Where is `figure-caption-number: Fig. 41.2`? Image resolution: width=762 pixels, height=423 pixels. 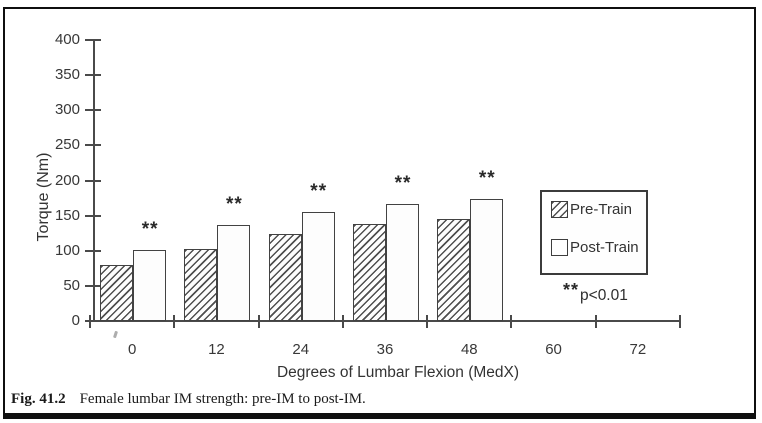
figure-caption-number: Fig. 41.2 is located at coordinates (38, 399).